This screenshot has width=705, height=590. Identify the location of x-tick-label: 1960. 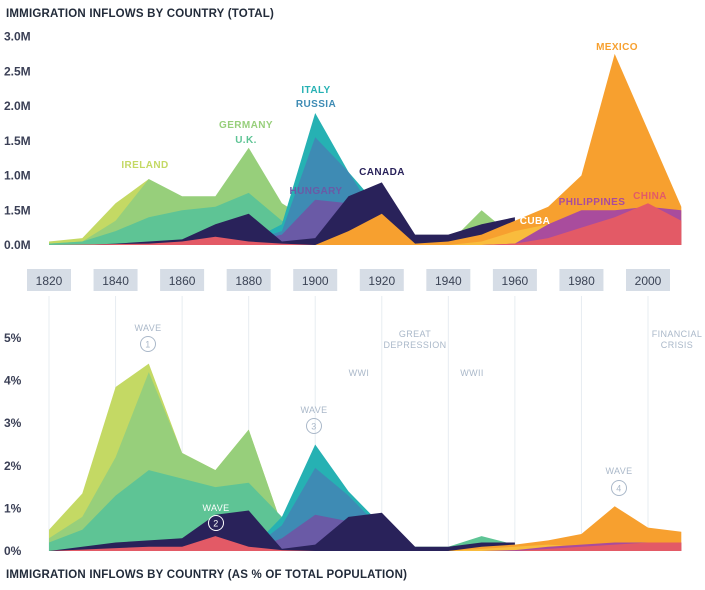
(515, 281).